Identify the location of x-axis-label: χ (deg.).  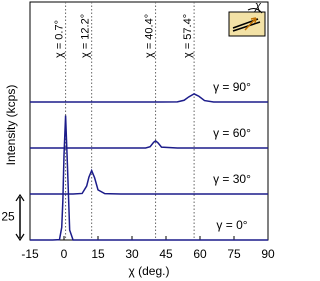
(149, 271).